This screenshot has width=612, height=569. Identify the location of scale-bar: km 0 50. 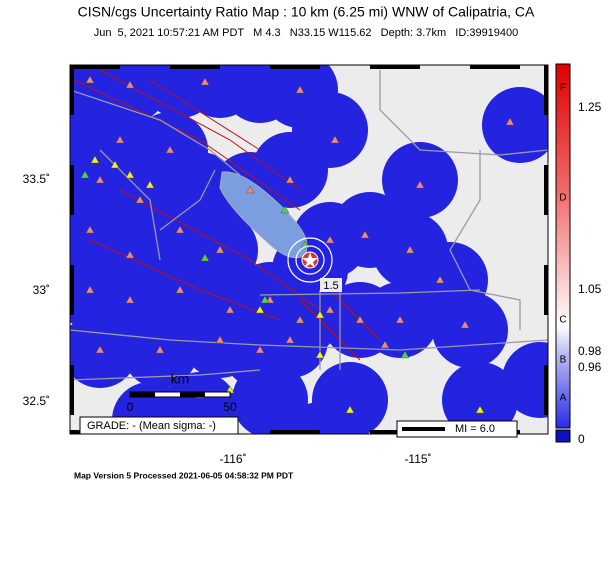
(182, 392).